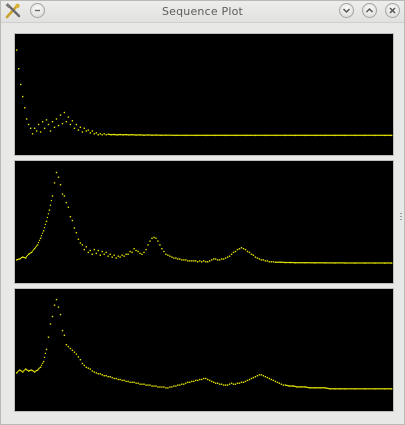 The image size is (405, 425). I want to click on shade-button, so click(37, 10).